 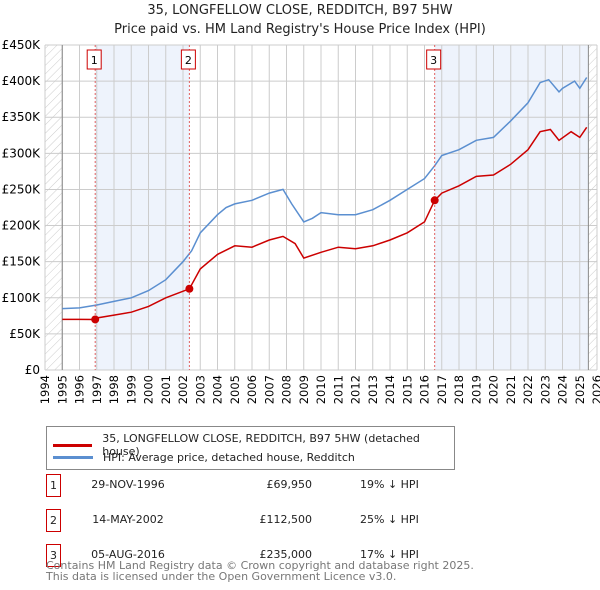 I want to click on x-tick-label: 2007, so click(x=269, y=389).